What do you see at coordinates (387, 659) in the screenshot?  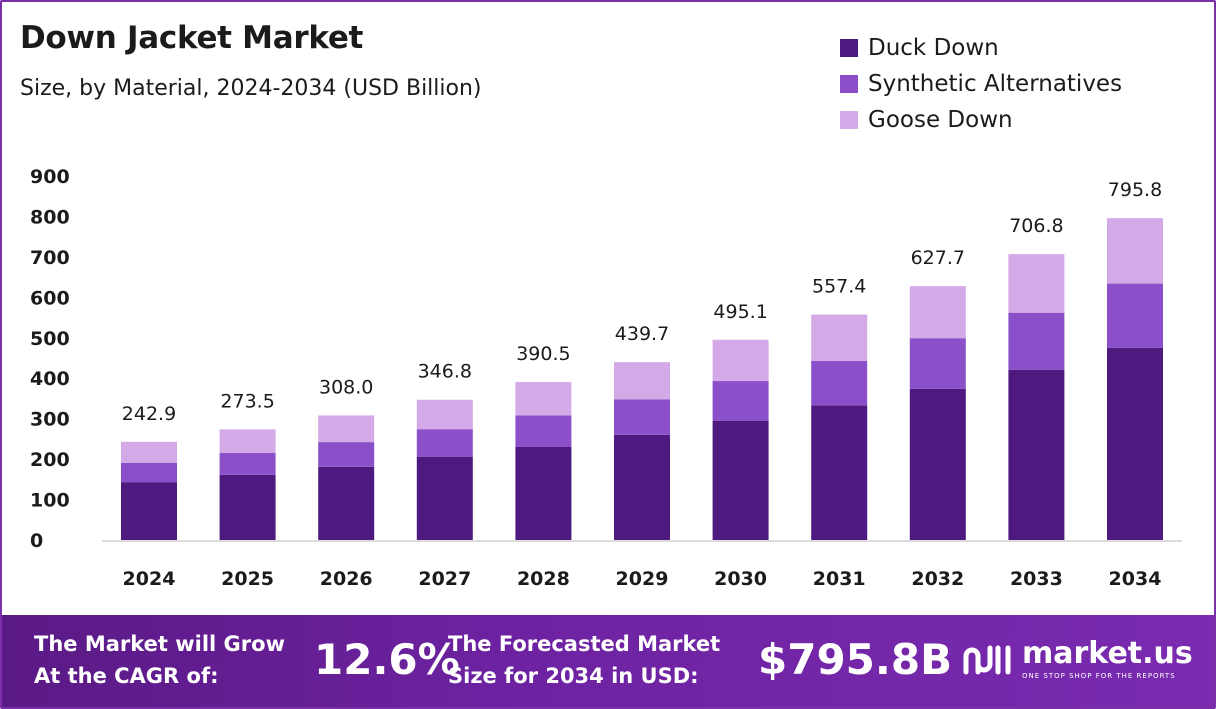 I see `cagr-value: 12.6%` at bounding box center [387, 659].